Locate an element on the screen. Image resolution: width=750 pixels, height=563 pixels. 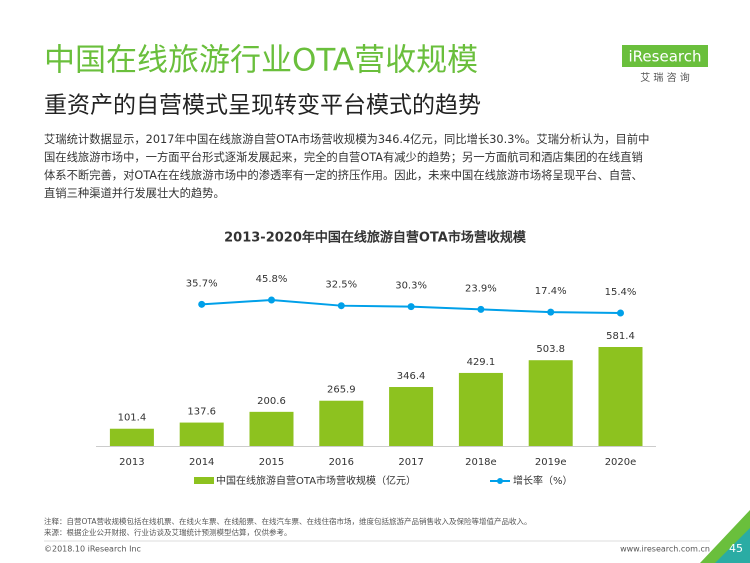
corner is located at coordinates (732, 545).